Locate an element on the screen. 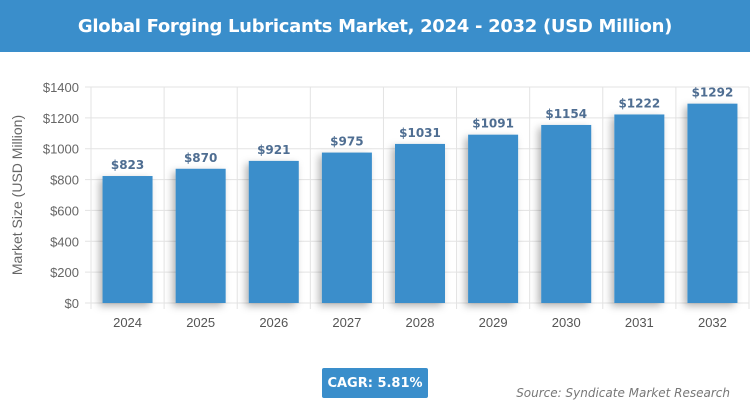 This screenshot has width=750, height=417. y-tick-label: $0 is located at coordinates (72, 303).